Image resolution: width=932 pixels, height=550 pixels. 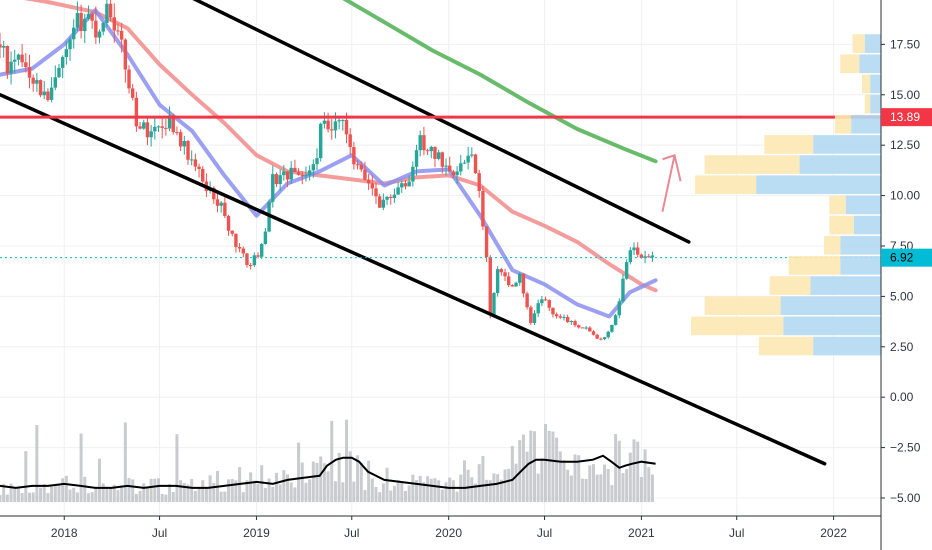 I want to click on projection-arrow, so click(x=668, y=183).